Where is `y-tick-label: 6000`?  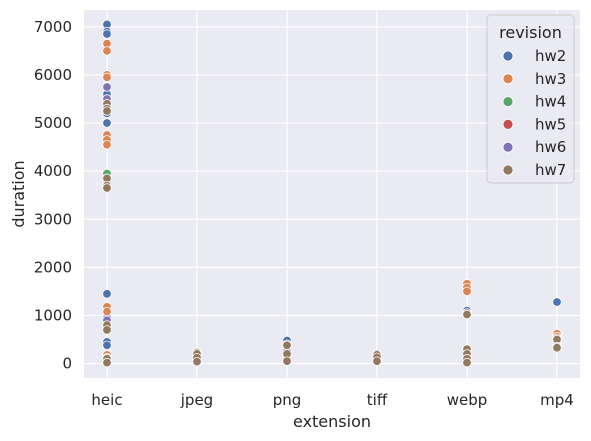
y-tick-label: 6000 is located at coordinates (53, 75).